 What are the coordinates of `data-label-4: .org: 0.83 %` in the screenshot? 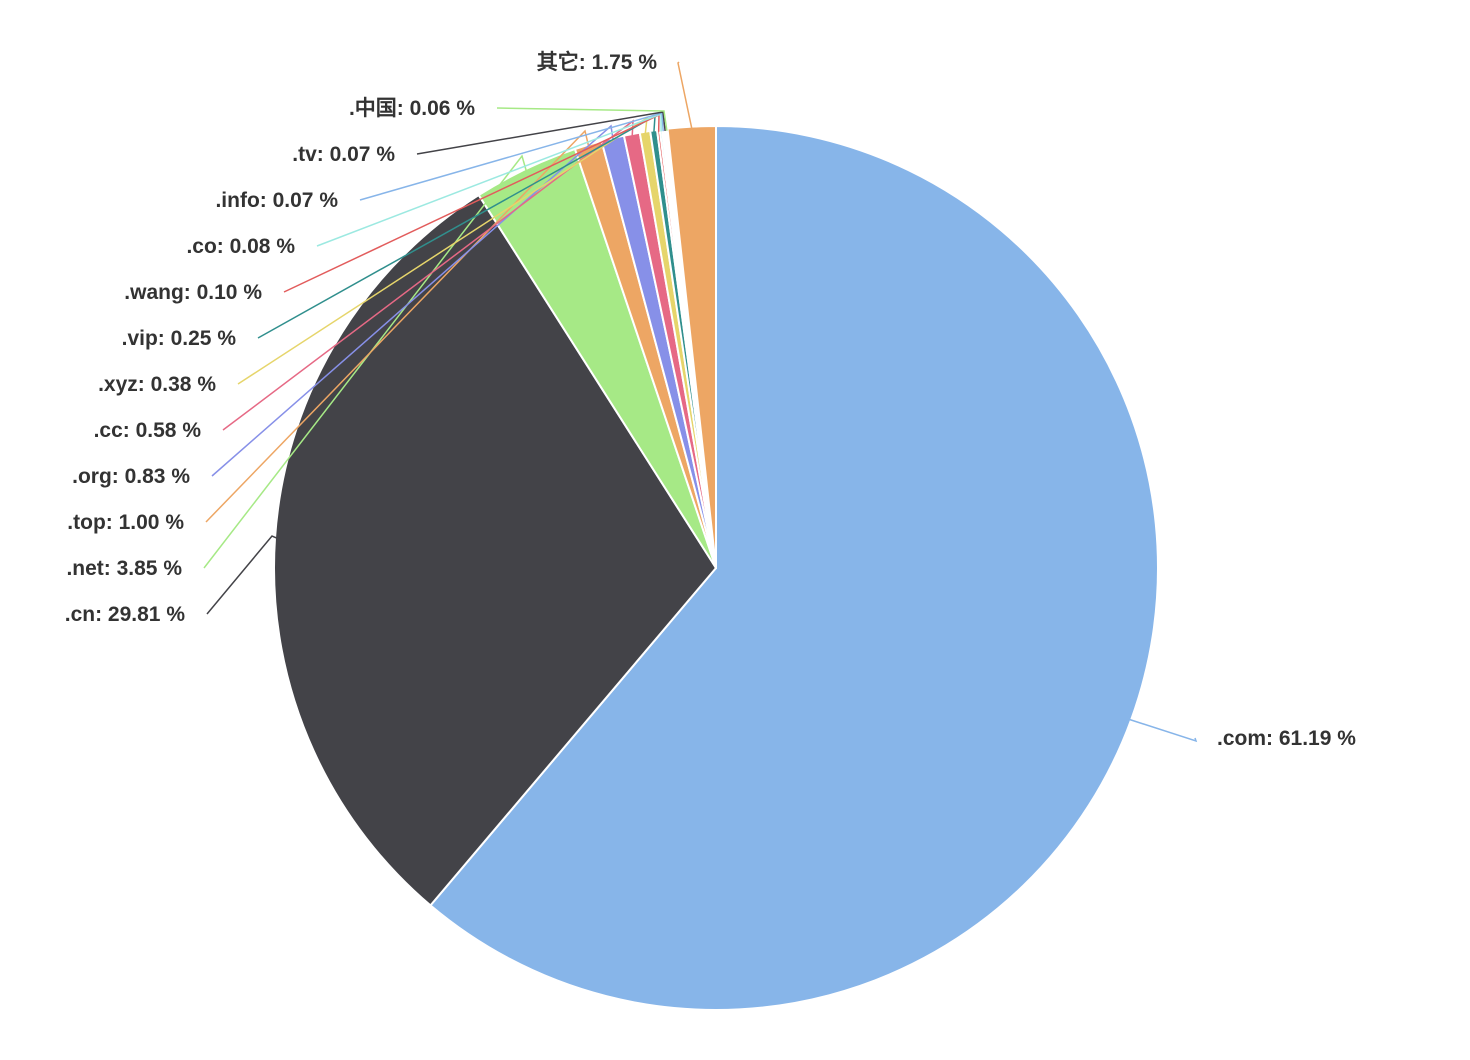 It's located at (131, 476).